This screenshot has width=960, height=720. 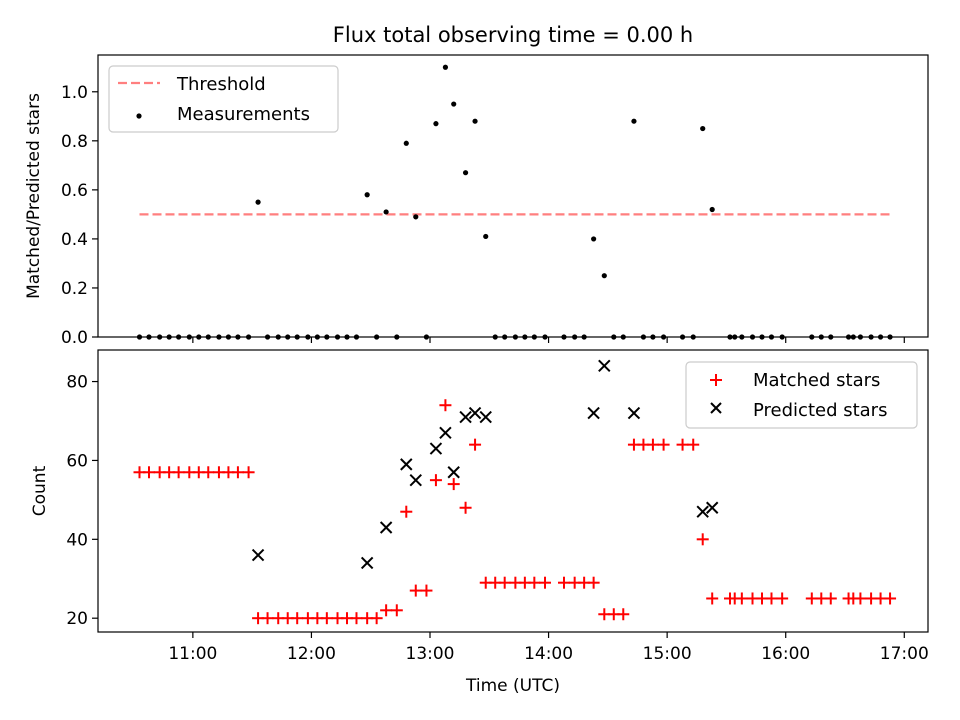 I want to click on y-tick-label: 0.6, so click(x=74, y=191).